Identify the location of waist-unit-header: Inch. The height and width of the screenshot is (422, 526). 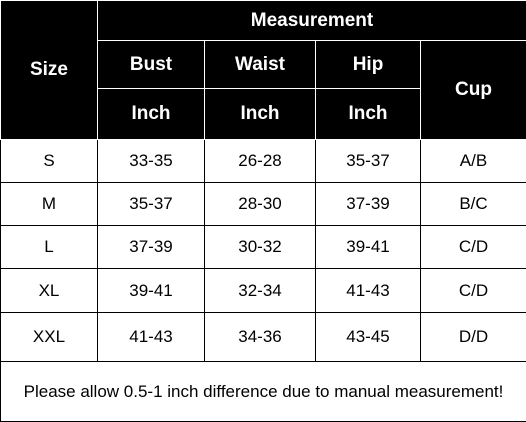
(260, 114).